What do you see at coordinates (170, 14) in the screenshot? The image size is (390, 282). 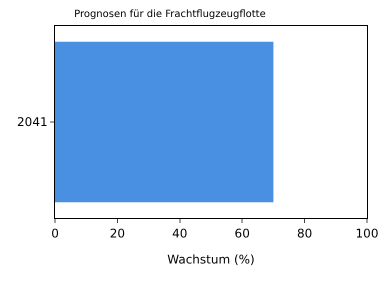 I see `chart-title: Prognosen für die Frachtflugzeugflotte` at bounding box center [170, 14].